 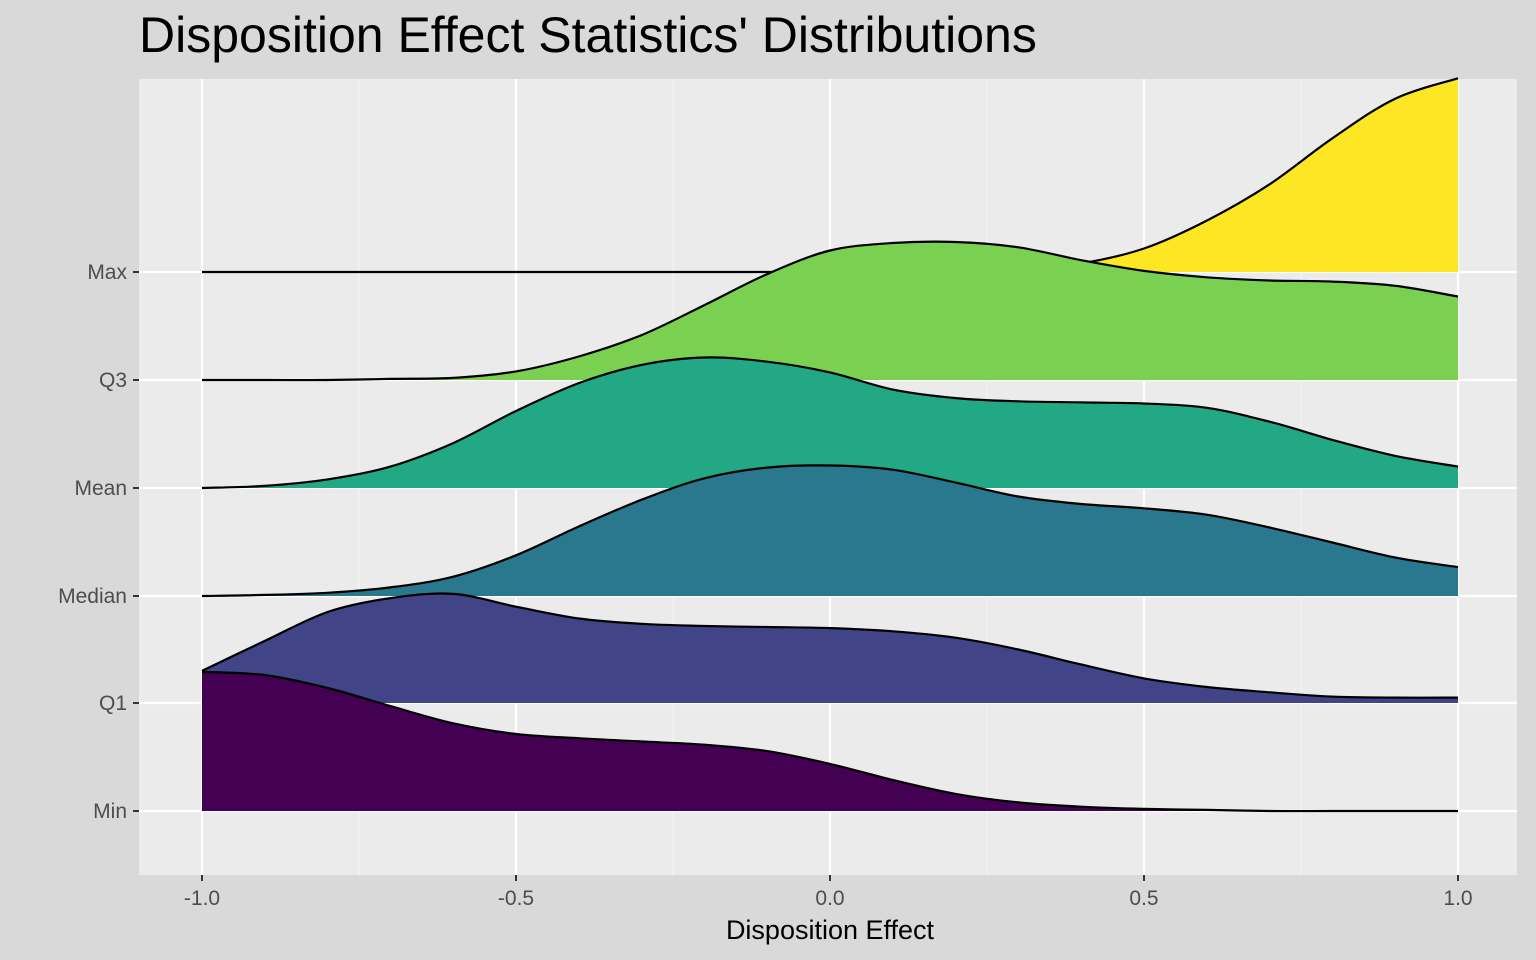 What do you see at coordinates (829, 898) in the screenshot?
I see `x-tick-label: 0.0` at bounding box center [829, 898].